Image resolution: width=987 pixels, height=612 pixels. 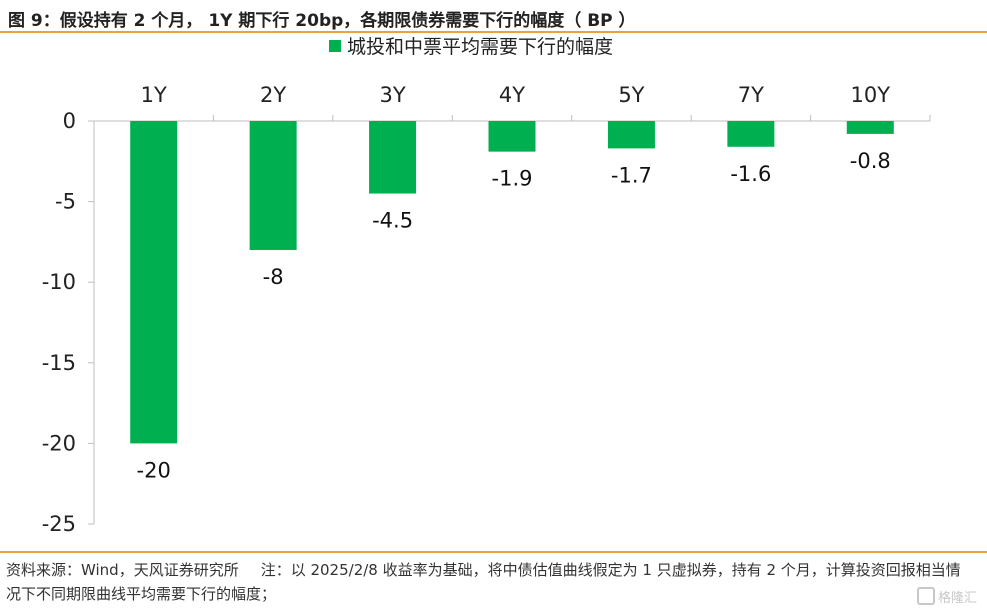 I want to click on data-label: -8, so click(x=273, y=277).